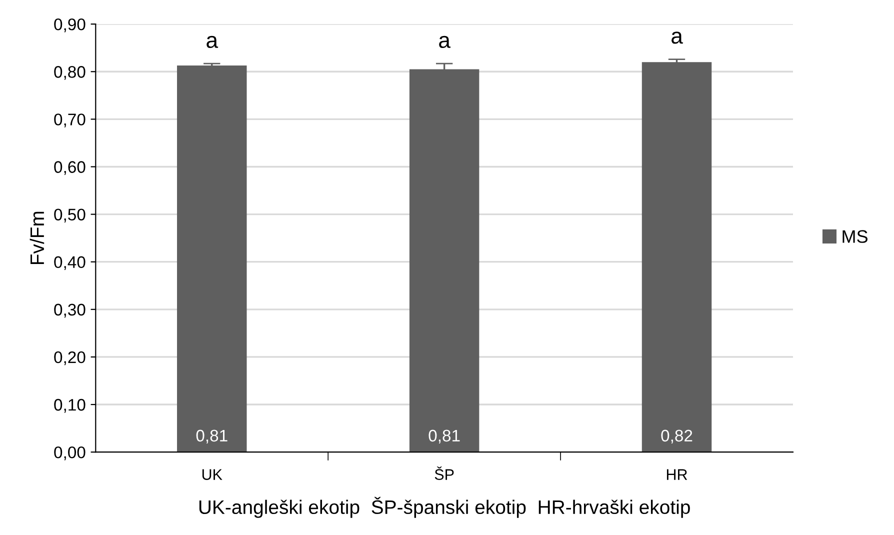 This screenshot has height=535, width=894. I want to click on y-tick-label: 0,30, so click(70, 311).